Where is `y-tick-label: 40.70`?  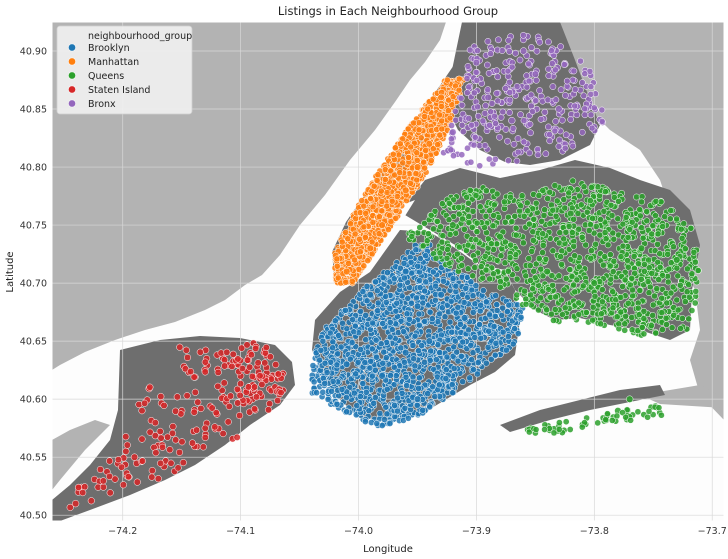 y-tick-label: 40.70 is located at coordinates (33, 284).